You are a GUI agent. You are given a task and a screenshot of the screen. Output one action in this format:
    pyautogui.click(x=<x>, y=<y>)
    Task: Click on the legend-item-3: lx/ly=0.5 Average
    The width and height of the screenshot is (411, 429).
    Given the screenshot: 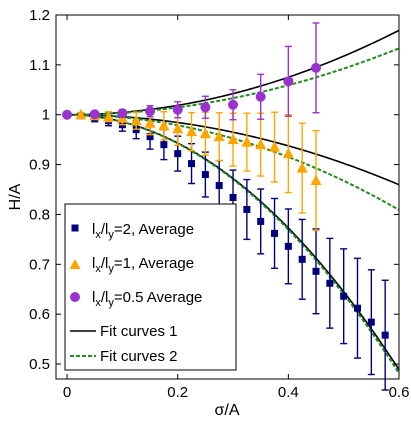 What is the action you would take?
    pyautogui.click(x=136, y=299)
    